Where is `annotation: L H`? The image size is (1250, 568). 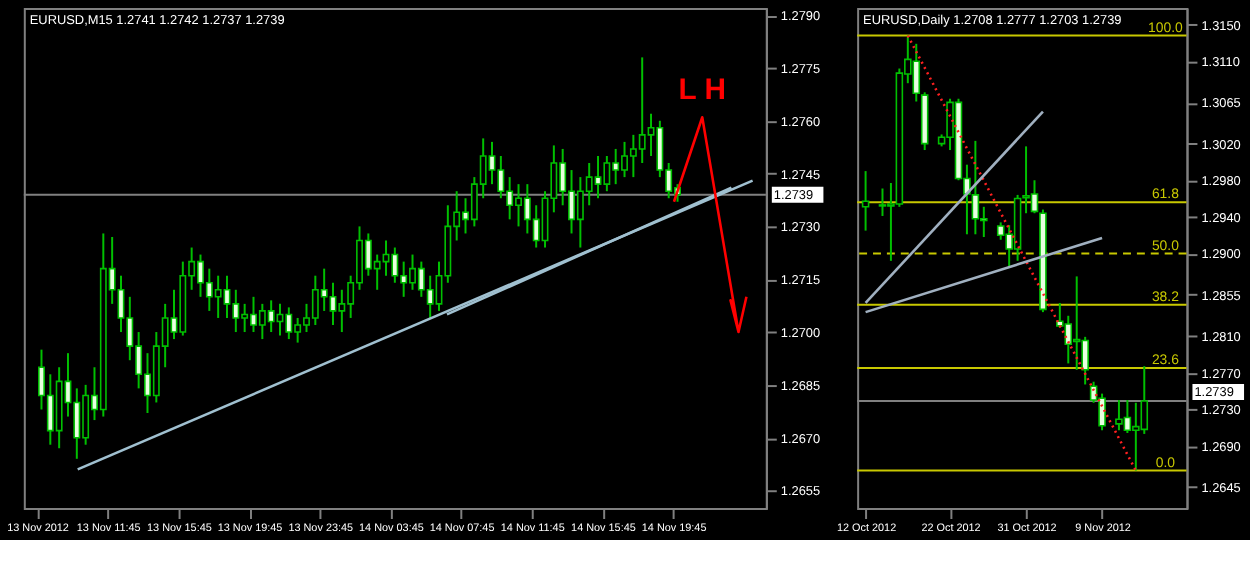 annotation: L H is located at coordinates (702, 91).